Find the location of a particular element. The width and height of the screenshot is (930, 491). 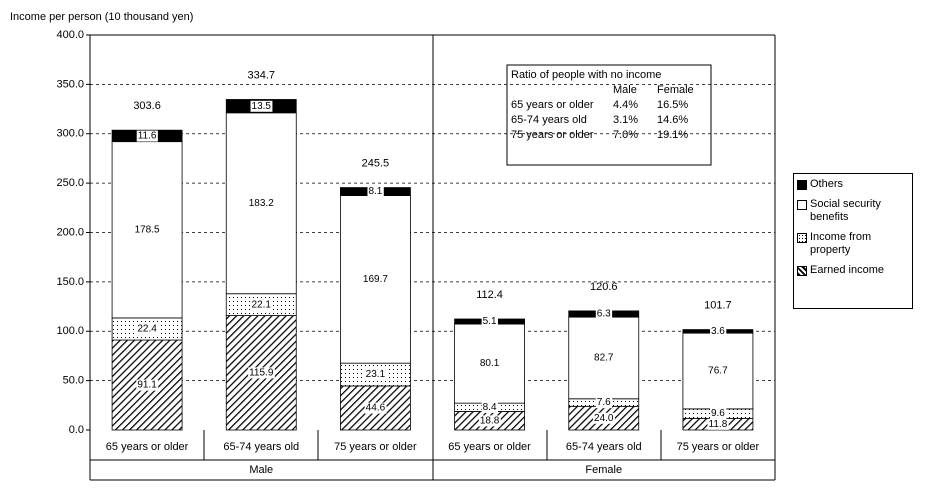

data-label: 5.1 is located at coordinates (490, 321).